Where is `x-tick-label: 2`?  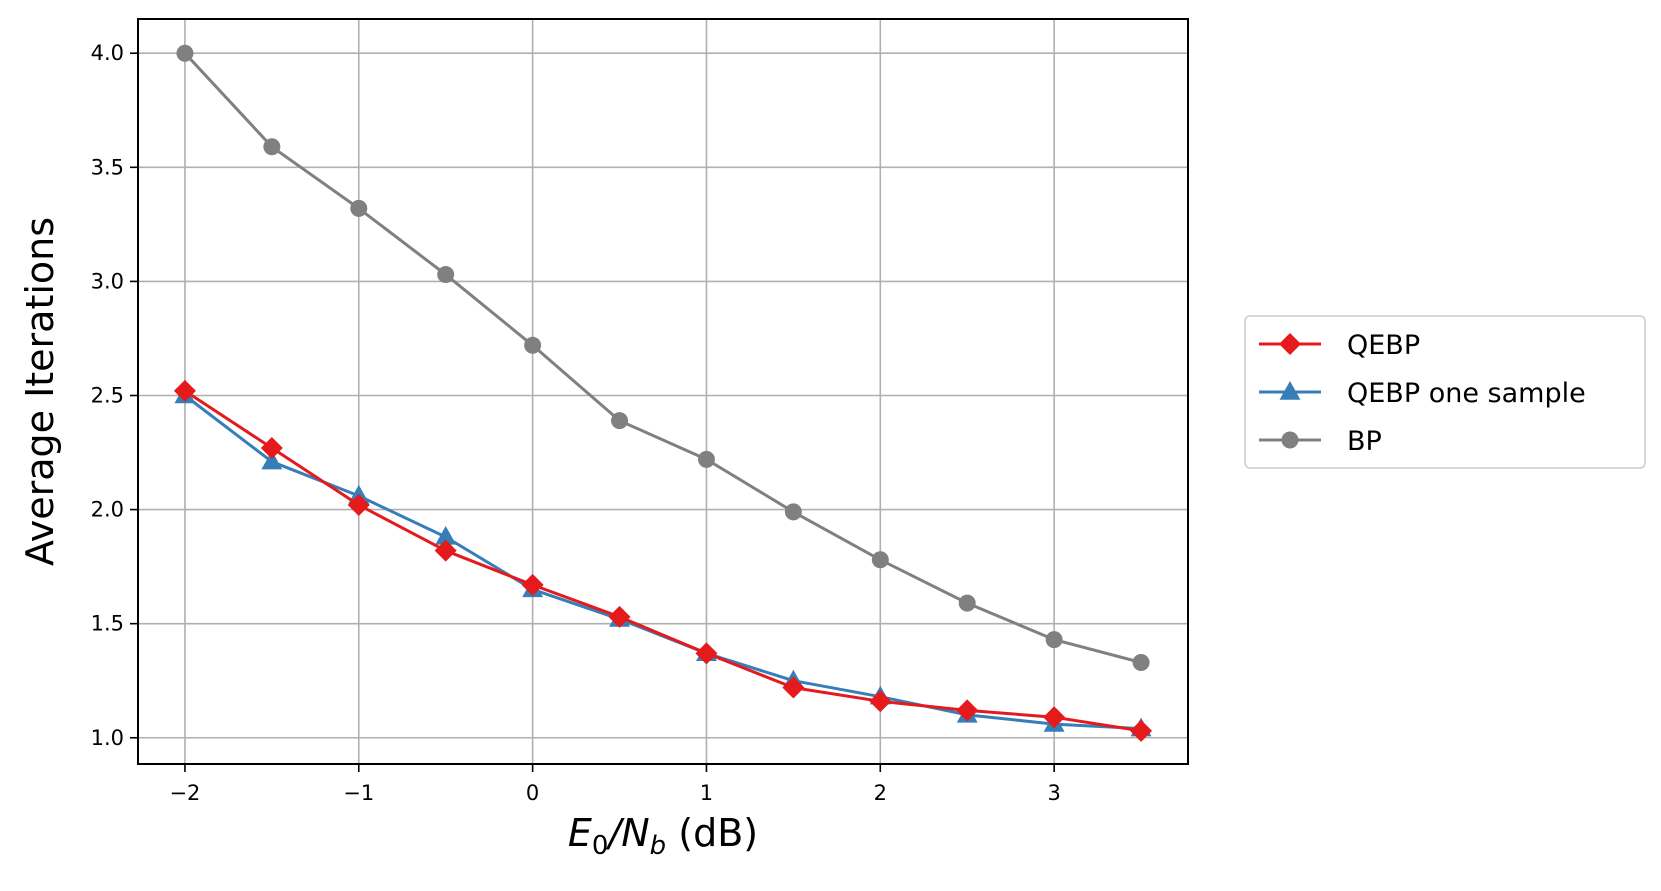
x-tick-label: 2 is located at coordinates (880, 793).